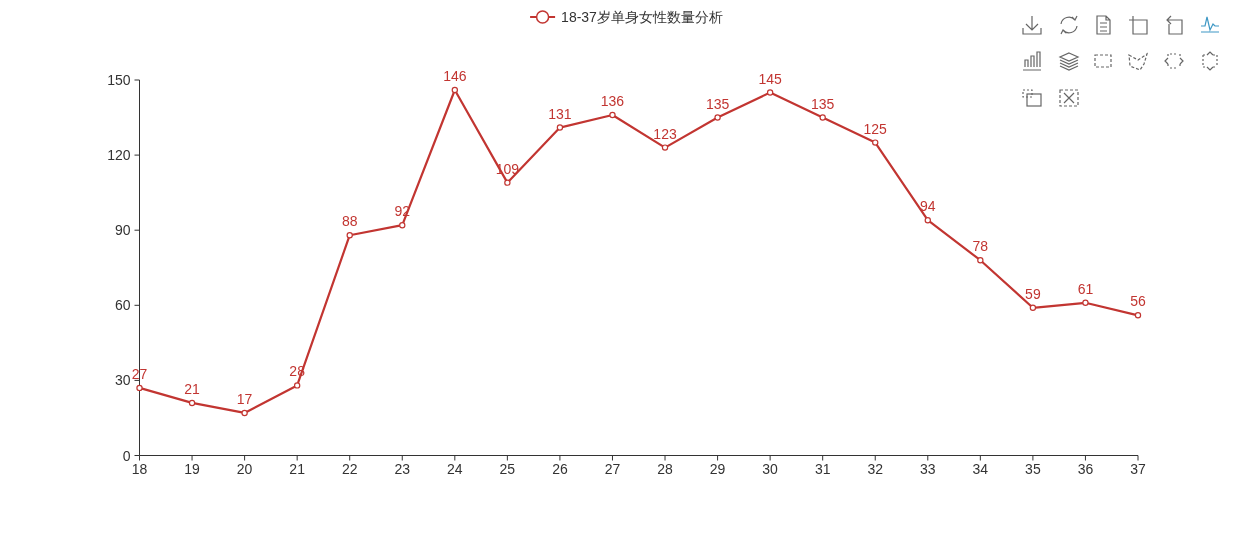  I want to click on data-label: 78, so click(980, 246).